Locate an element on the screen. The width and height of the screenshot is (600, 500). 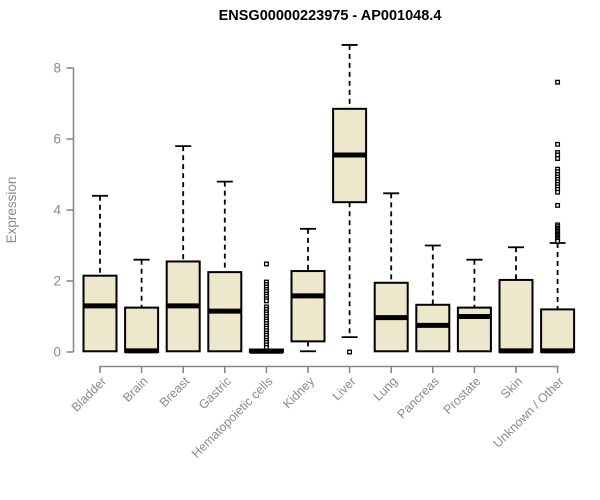
x-tick-label: Lung is located at coordinates (386, 389).